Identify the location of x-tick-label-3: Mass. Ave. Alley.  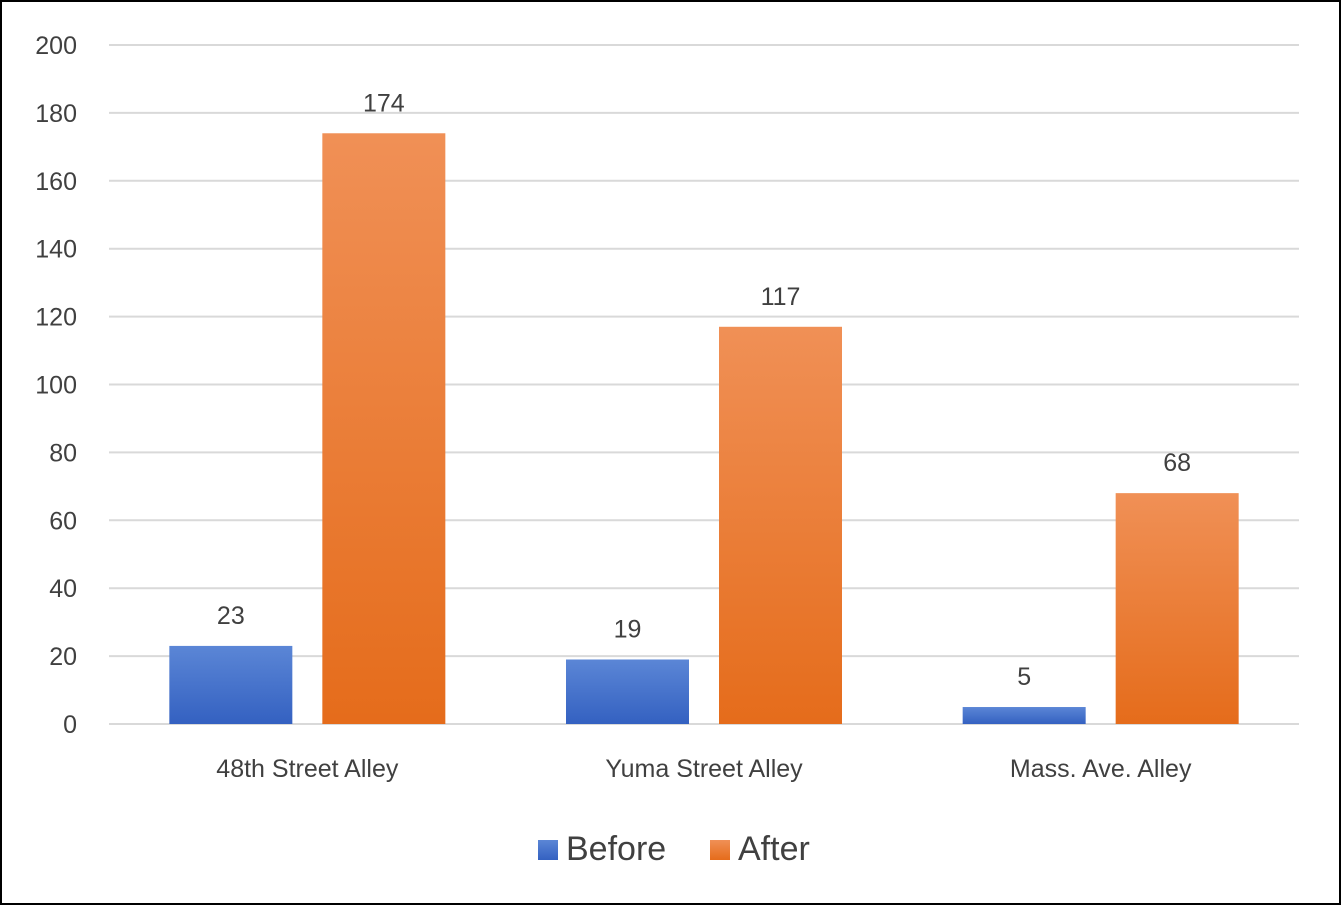
(1101, 769).